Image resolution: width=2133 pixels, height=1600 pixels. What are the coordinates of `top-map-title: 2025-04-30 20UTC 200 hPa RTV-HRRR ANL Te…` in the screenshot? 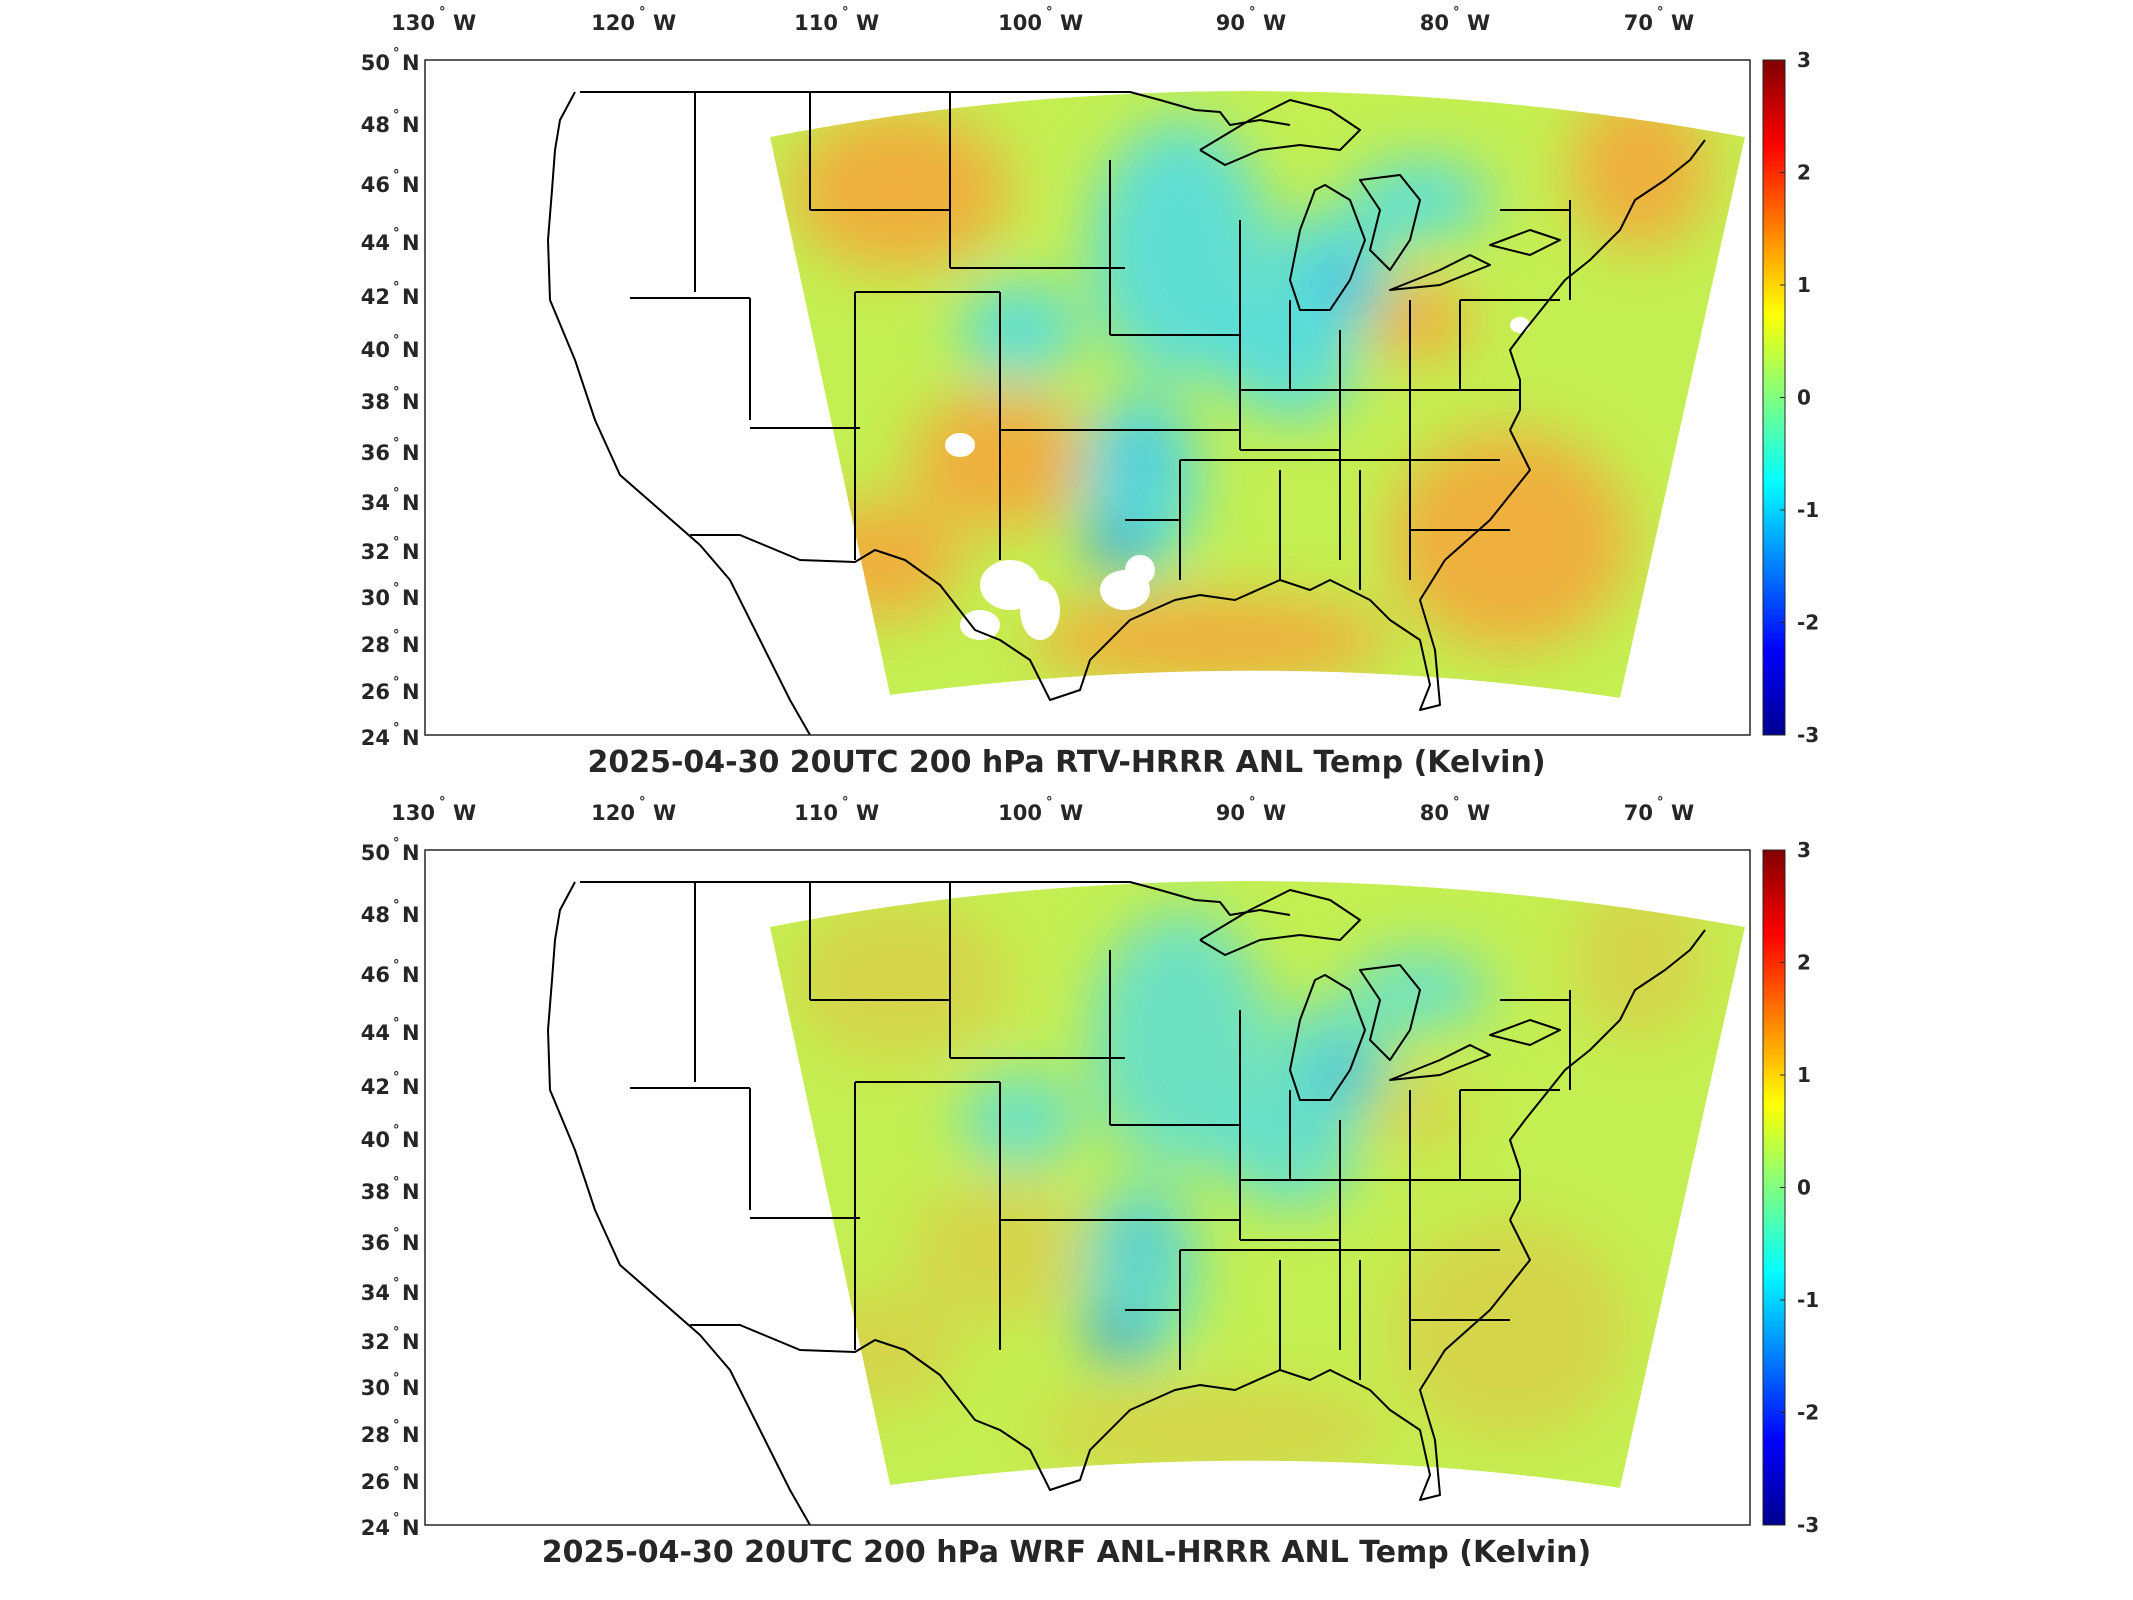 It's located at (1066, 762).